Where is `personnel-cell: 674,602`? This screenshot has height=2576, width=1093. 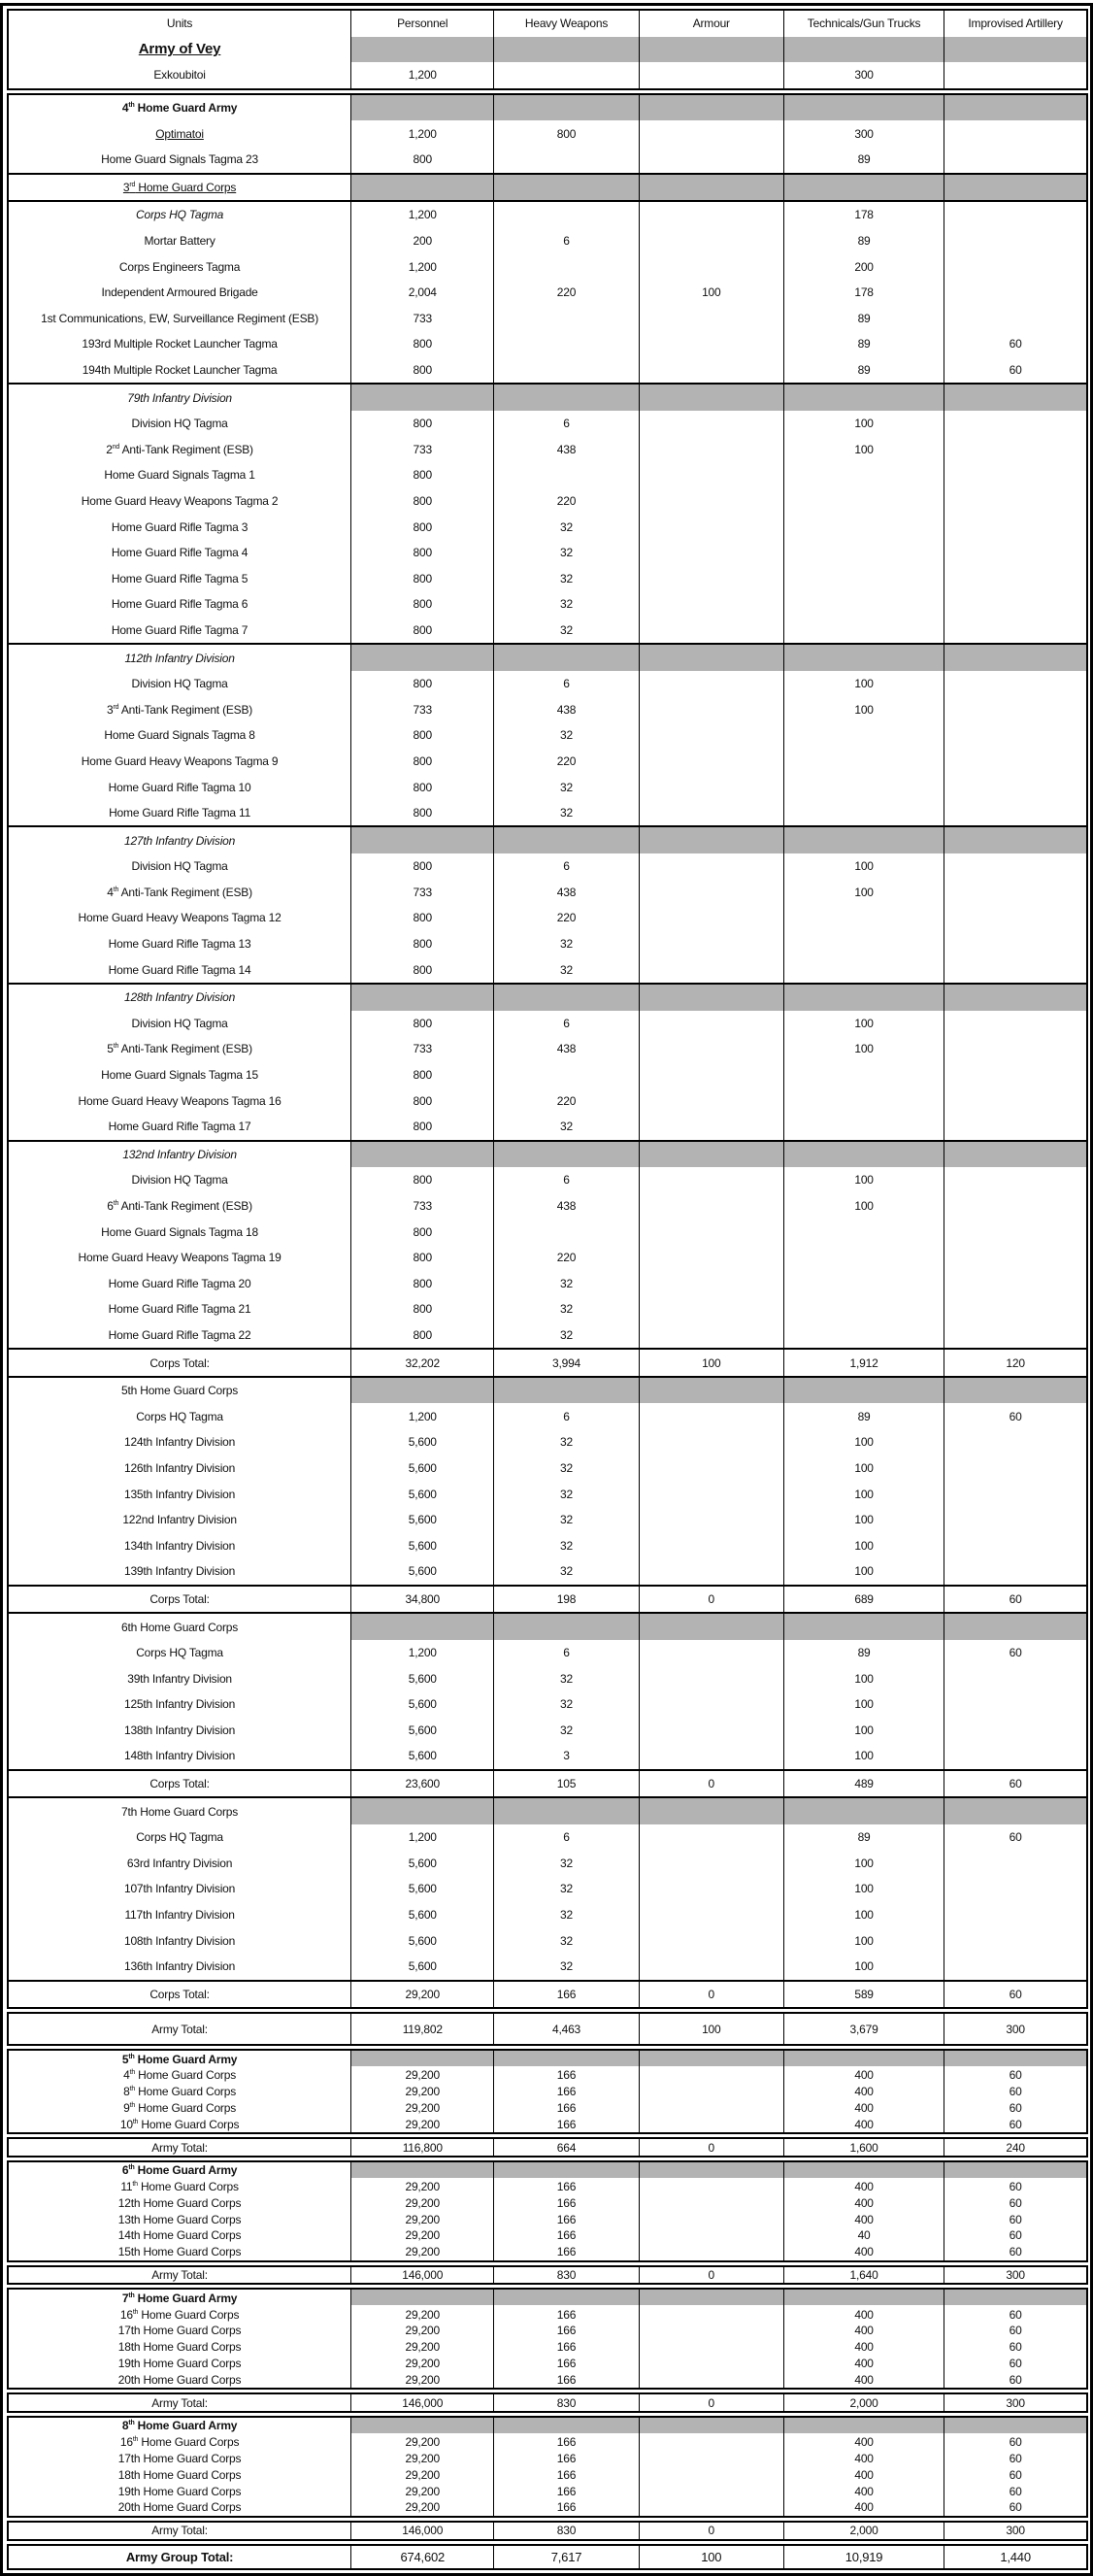
personnel-cell: 674,602 is located at coordinates (422, 2556).